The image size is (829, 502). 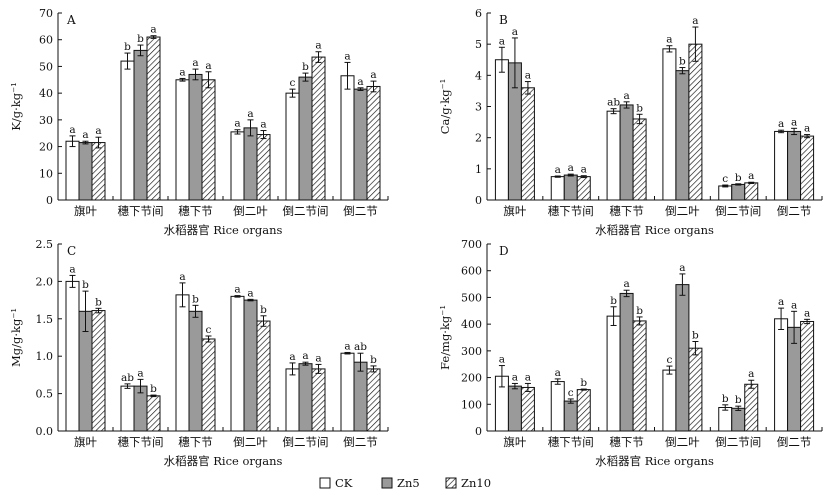 I want to click on y-tick-label: 40, so click(x=46, y=93).